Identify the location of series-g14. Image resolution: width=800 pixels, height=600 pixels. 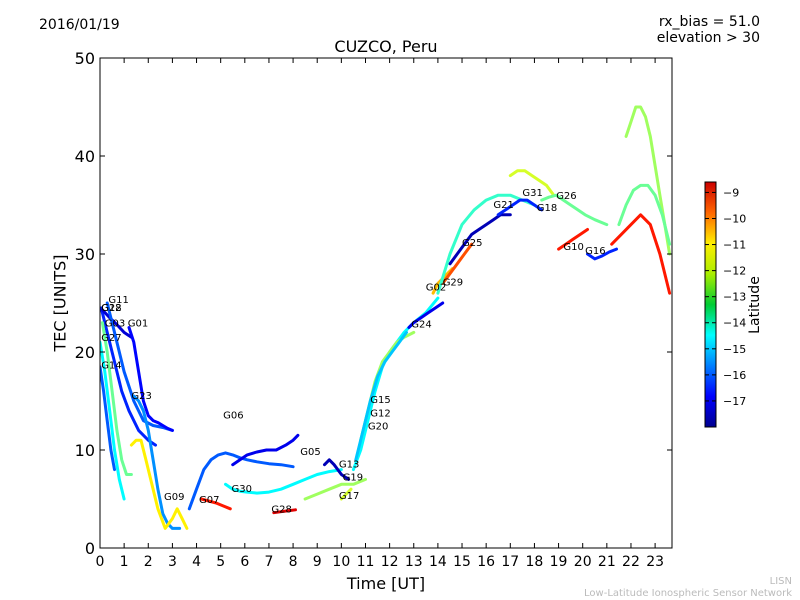
(108, 418).